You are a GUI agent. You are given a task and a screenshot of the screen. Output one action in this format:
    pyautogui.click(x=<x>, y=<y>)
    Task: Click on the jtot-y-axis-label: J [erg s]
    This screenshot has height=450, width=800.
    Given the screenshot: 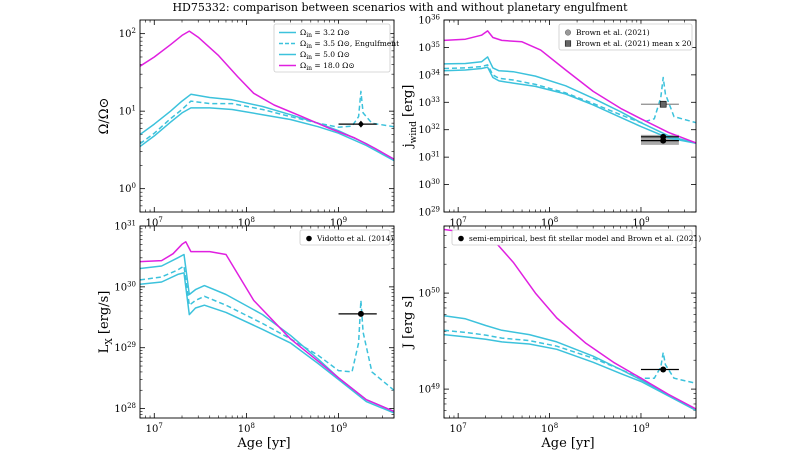 What is the action you would take?
    pyautogui.click(x=408, y=323)
    